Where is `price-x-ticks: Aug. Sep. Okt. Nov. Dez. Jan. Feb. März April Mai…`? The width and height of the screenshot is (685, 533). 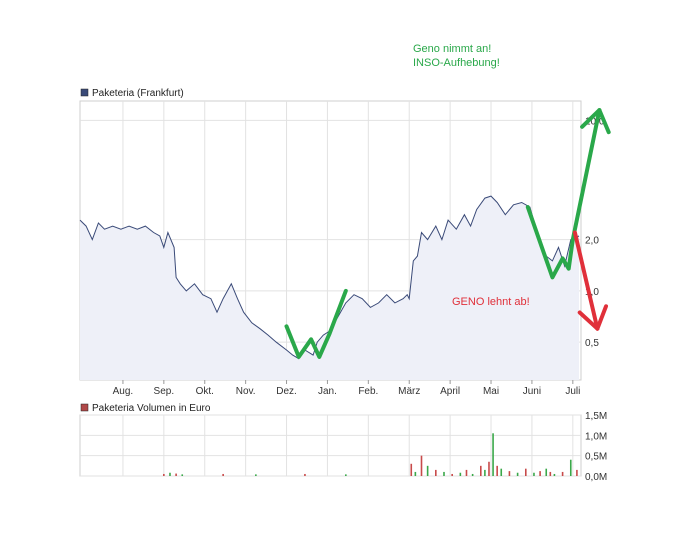 price-x-ticks: Aug. Sep. Okt. Nov. Dez. Jan. Feb. März April Mai… is located at coordinates (346, 388).